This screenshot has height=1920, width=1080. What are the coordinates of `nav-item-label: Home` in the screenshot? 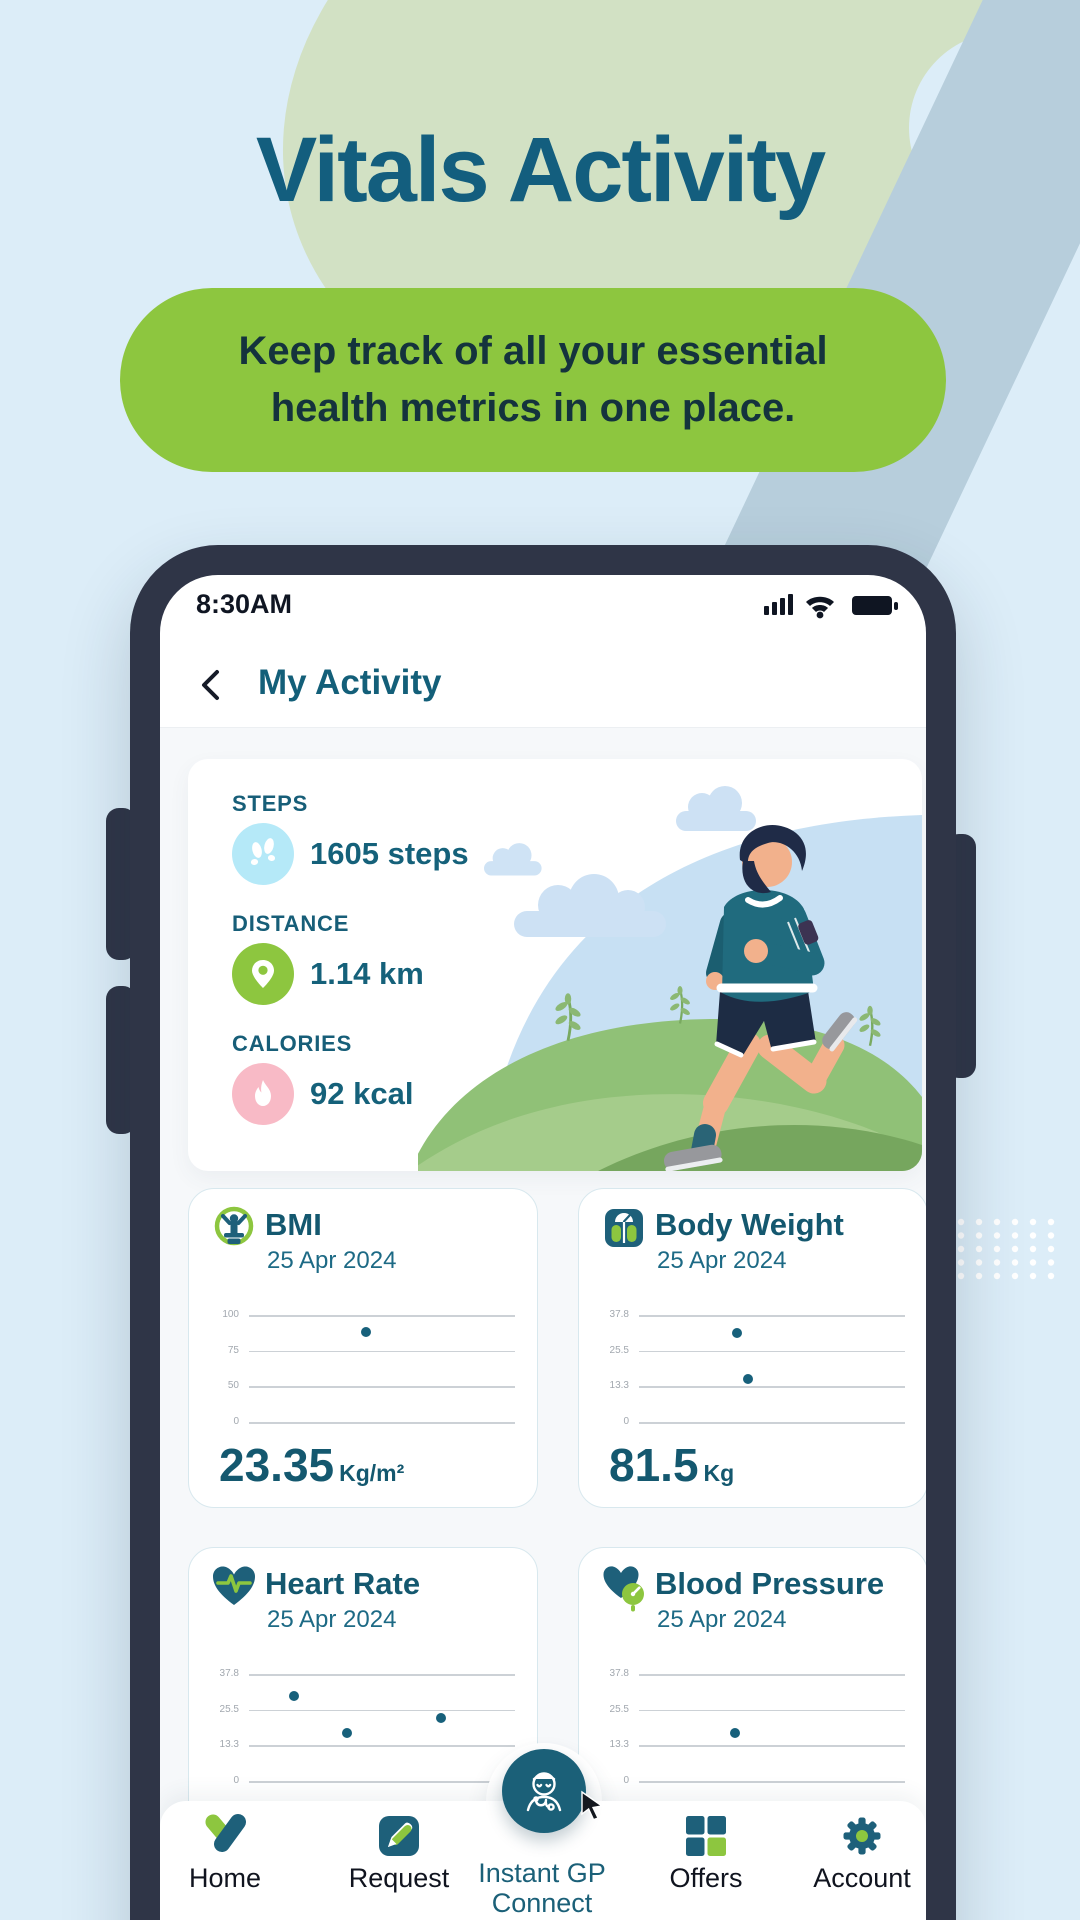 It's located at (225, 1878).